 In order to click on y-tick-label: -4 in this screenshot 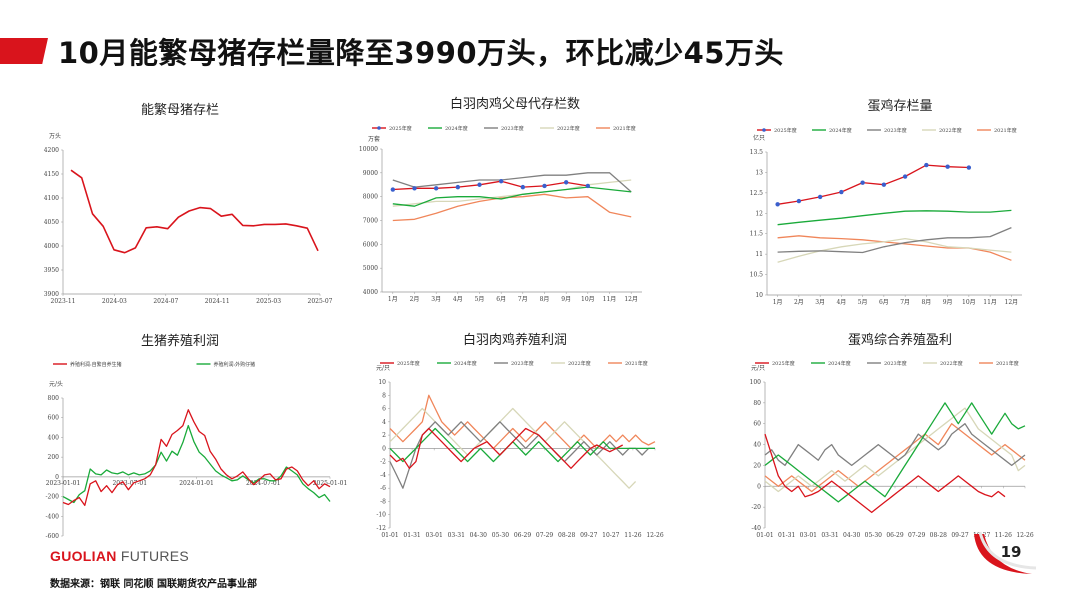, I will do `click(383, 475)`.